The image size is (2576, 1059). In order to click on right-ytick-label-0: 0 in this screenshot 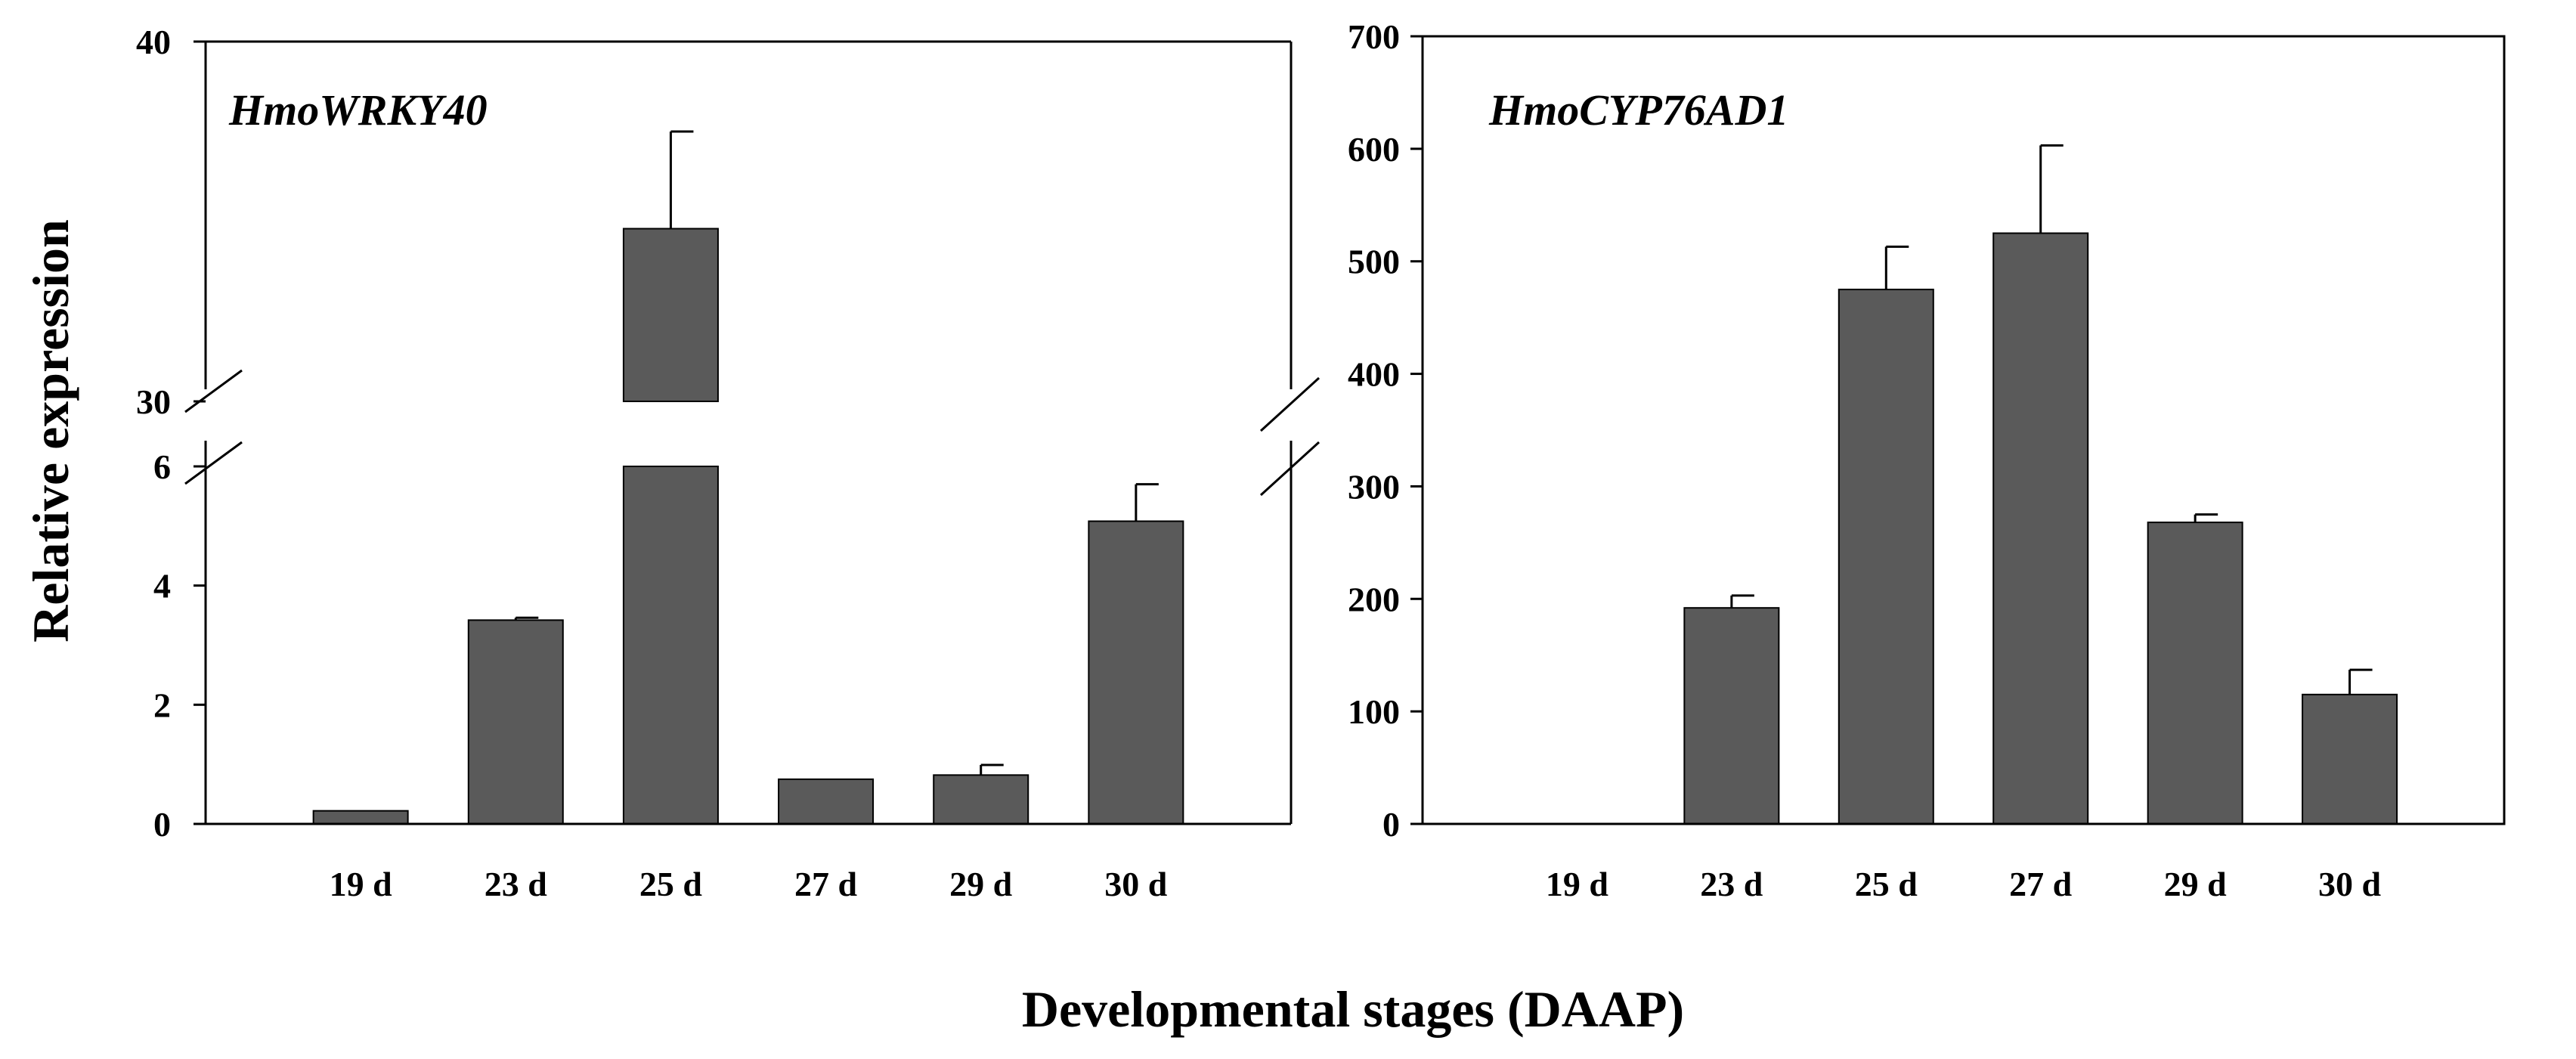, I will do `click(1391, 824)`.